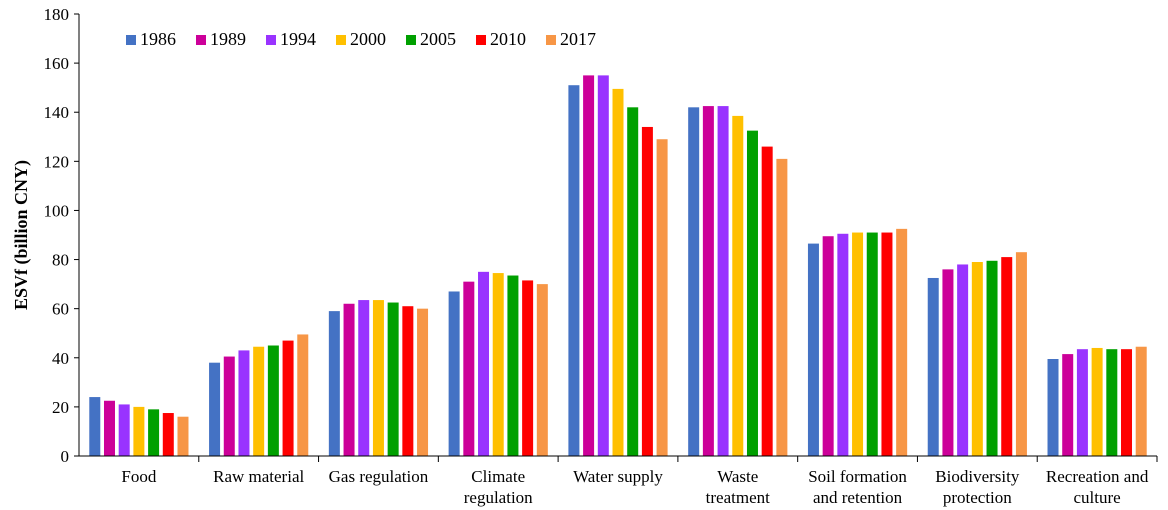  I want to click on legend-label-1994: 1994, so click(298, 39).